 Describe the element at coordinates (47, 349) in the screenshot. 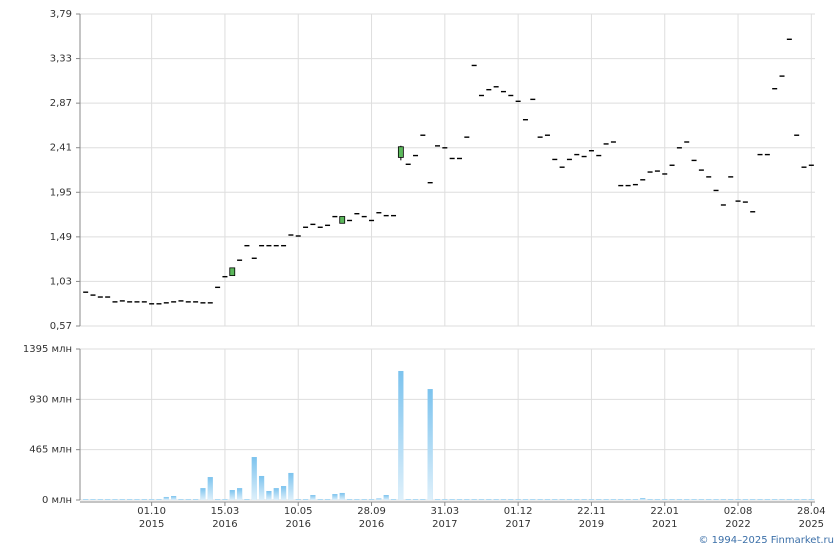

I see `y-tick-label: 1395 млн` at that location.